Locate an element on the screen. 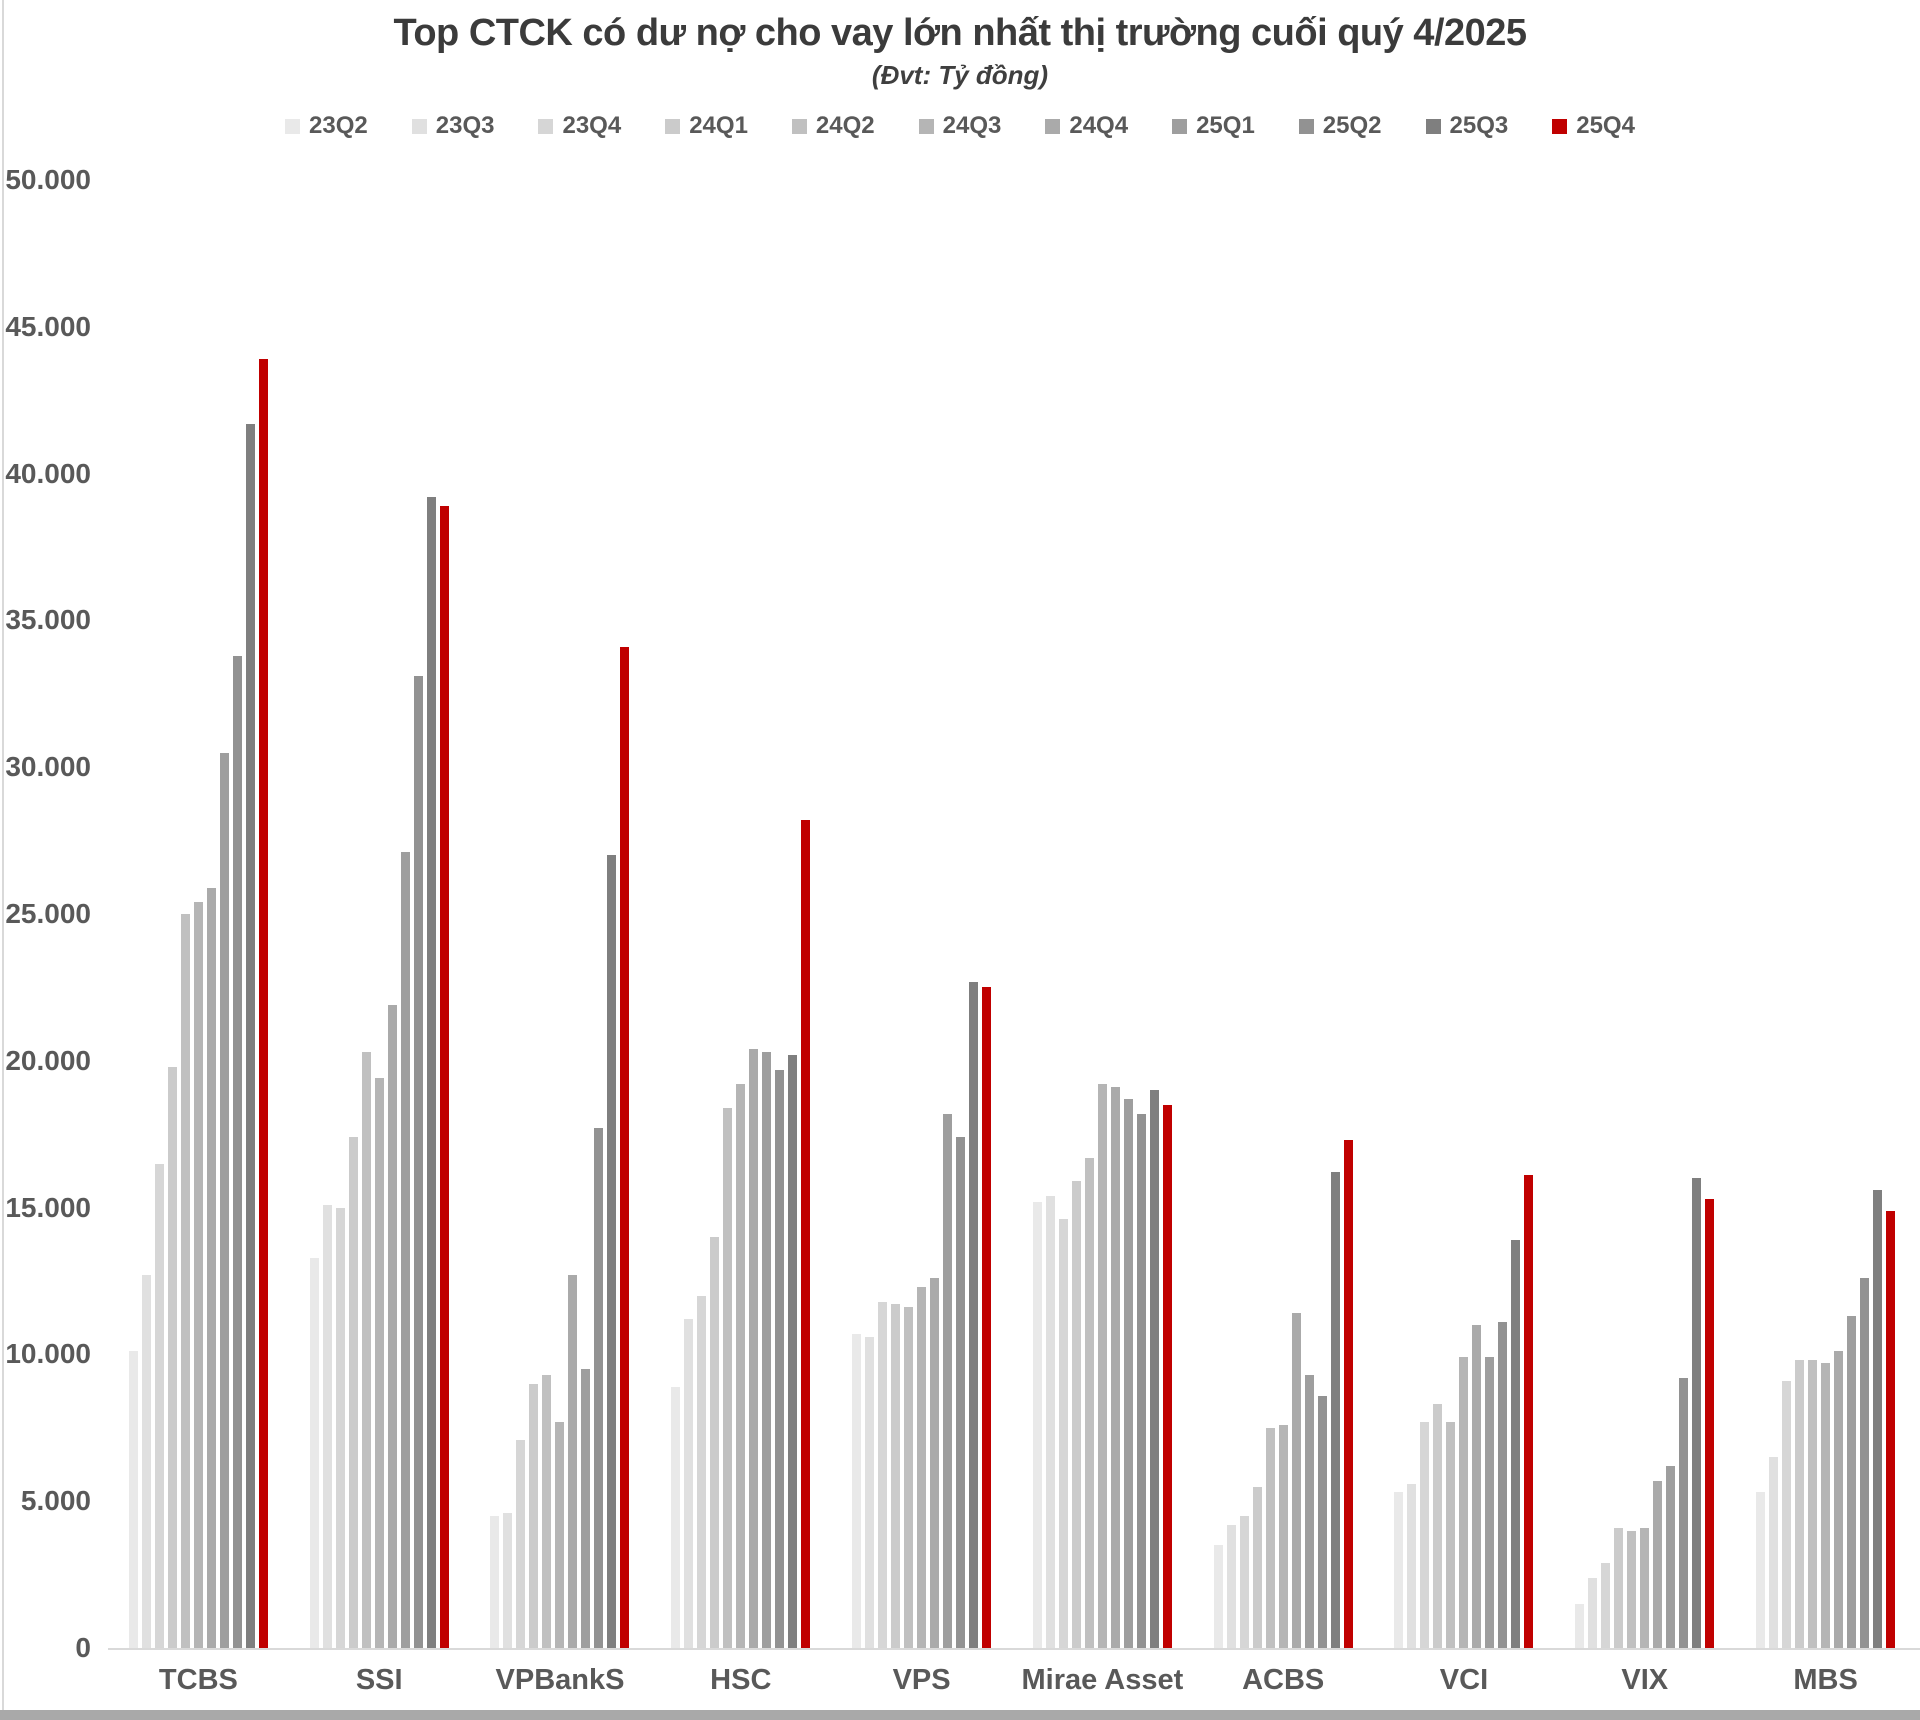 The image size is (1920, 1720). legend-marker-25q4 is located at coordinates (1560, 126).